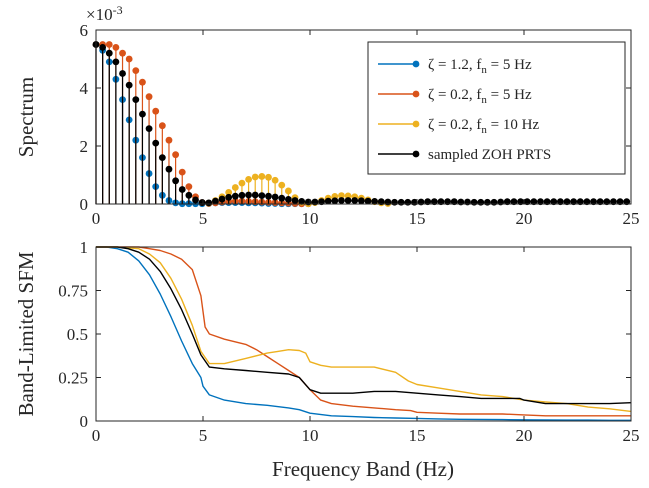 The image size is (649, 488). Describe the element at coordinates (26, 117) in the screenshot. I see `spectrum-y-label: Spectrum` at that location.